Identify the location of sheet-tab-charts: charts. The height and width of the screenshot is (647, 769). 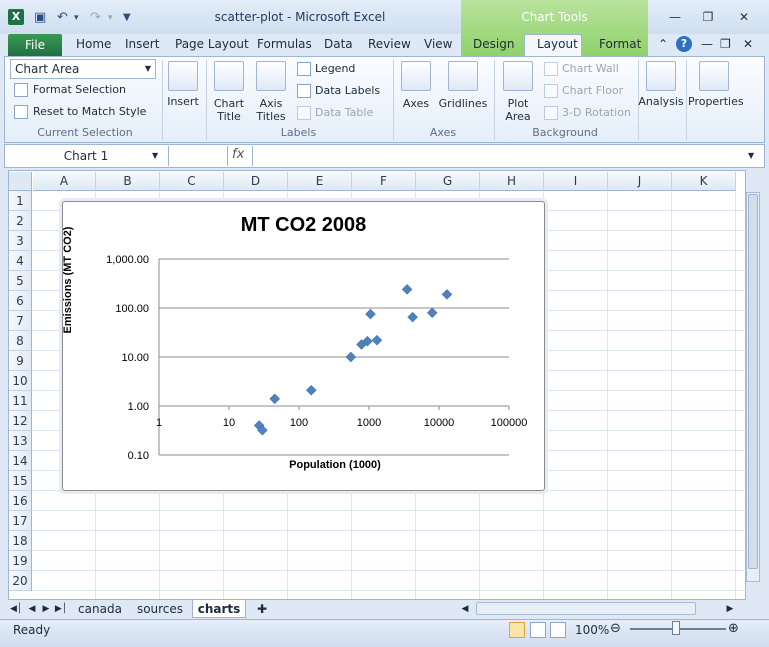
(219, 609).